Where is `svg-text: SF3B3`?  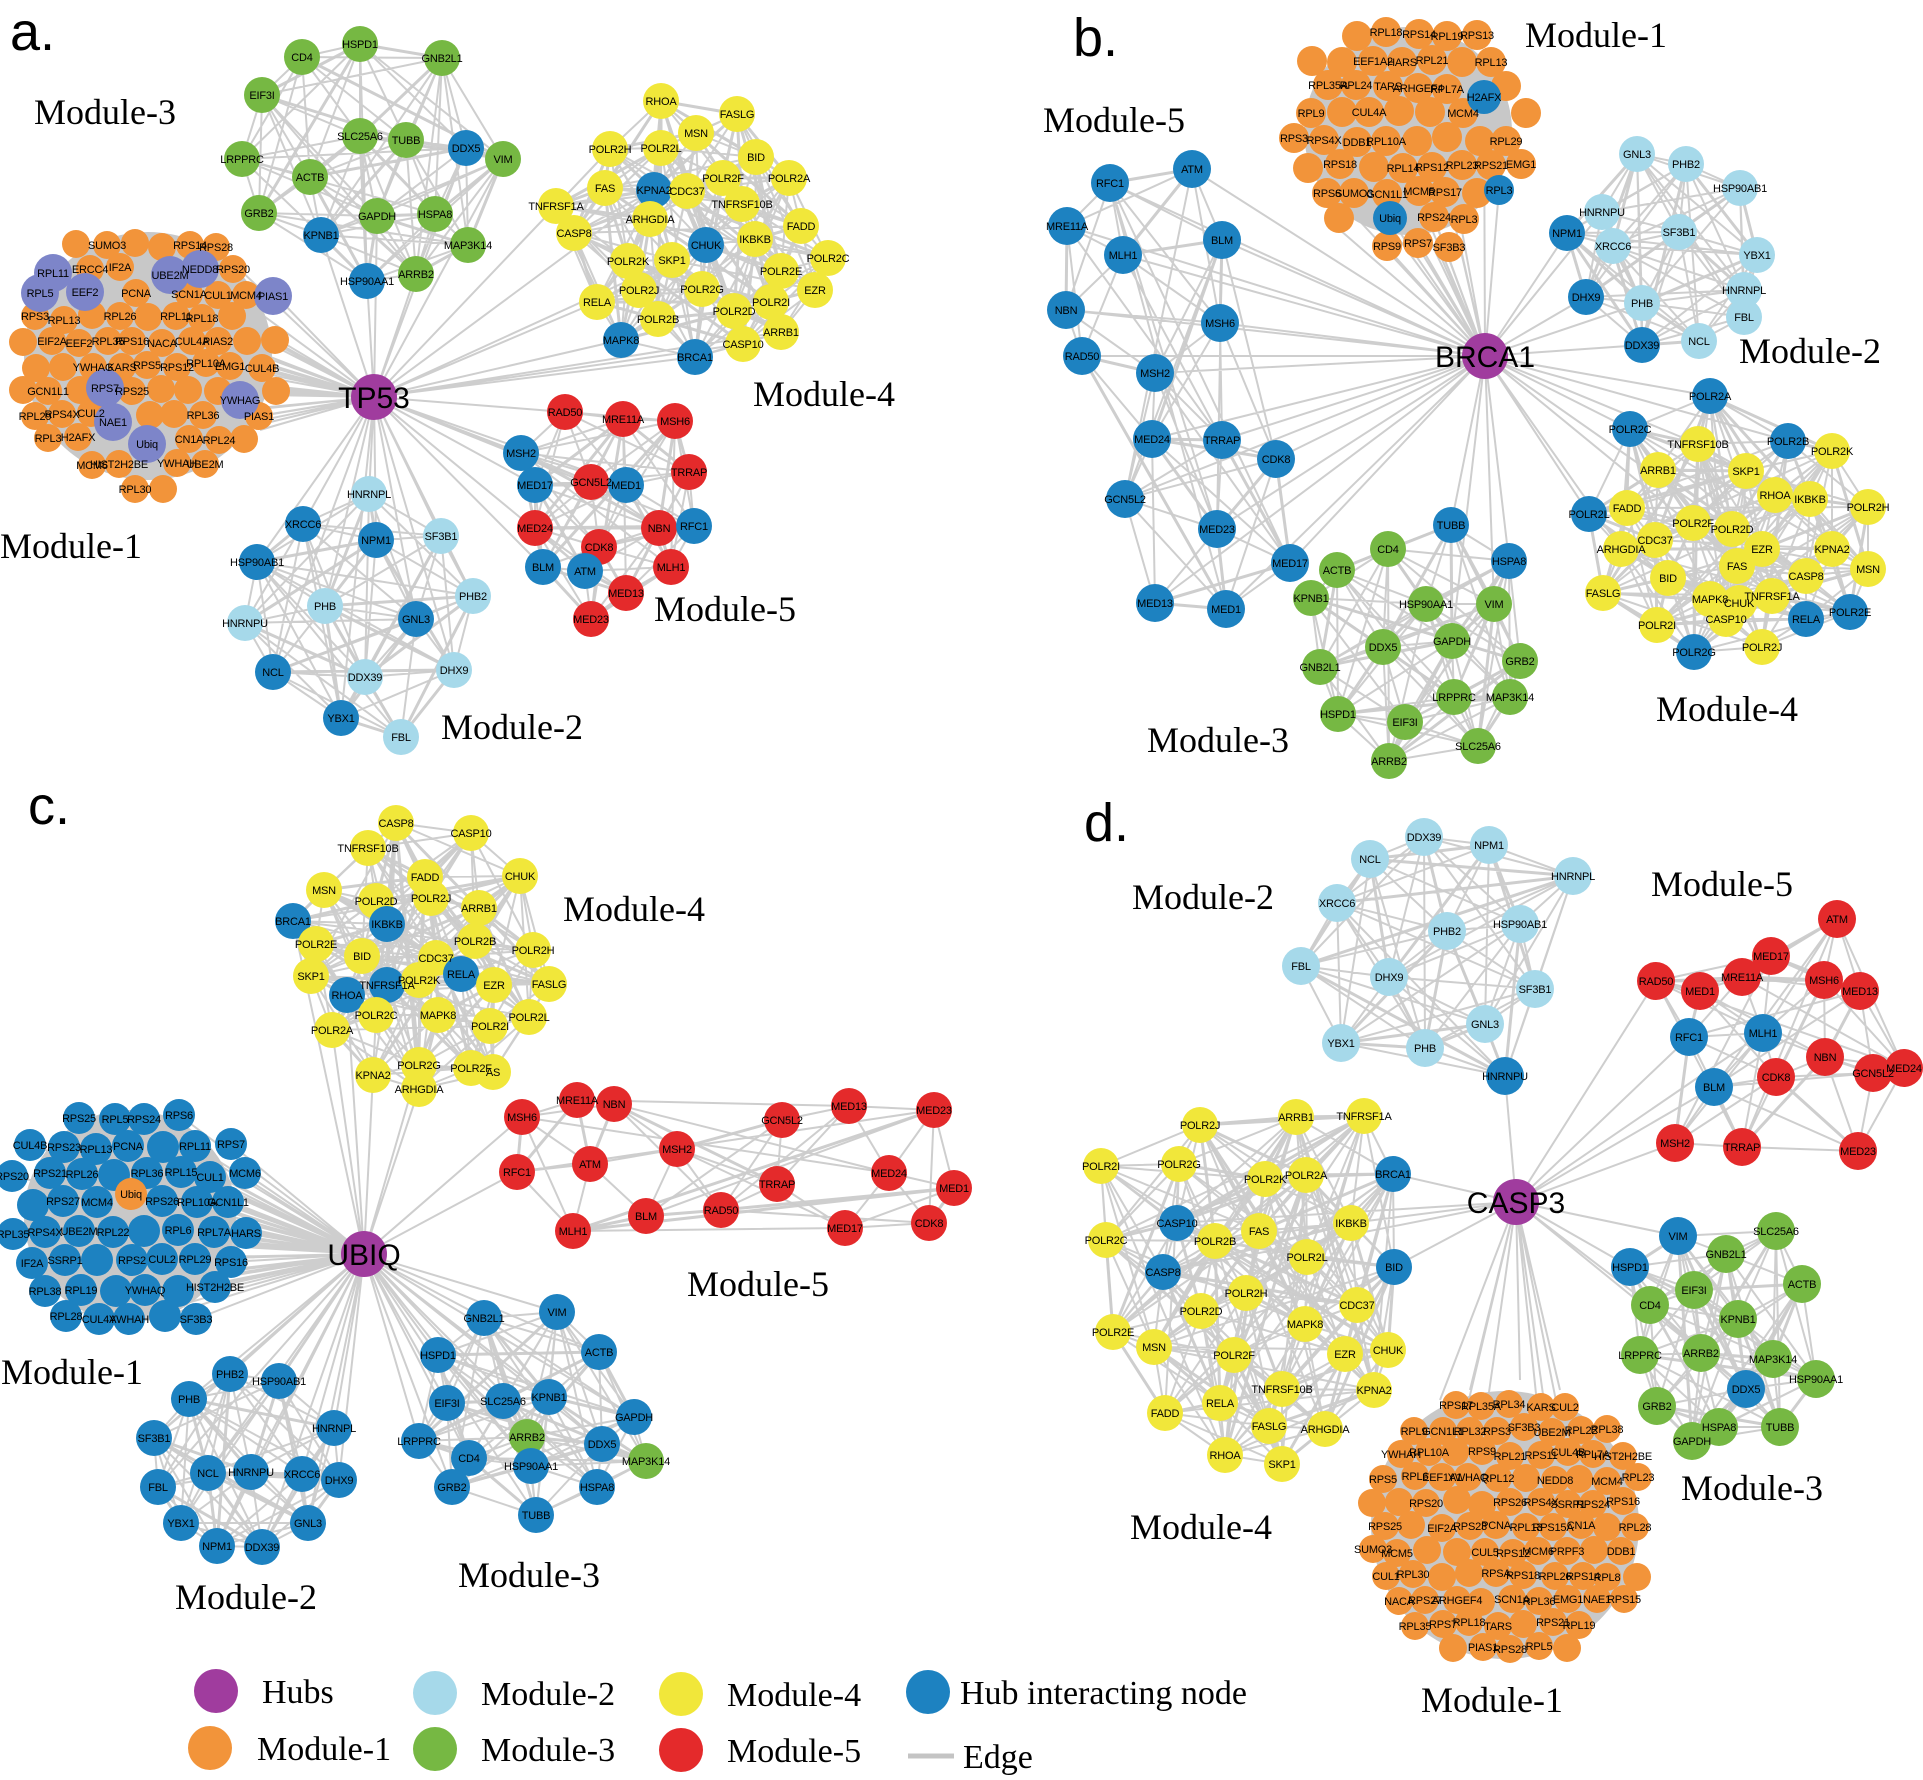 svg-text: SF3B3 is located at coordinates (1524, 1428).